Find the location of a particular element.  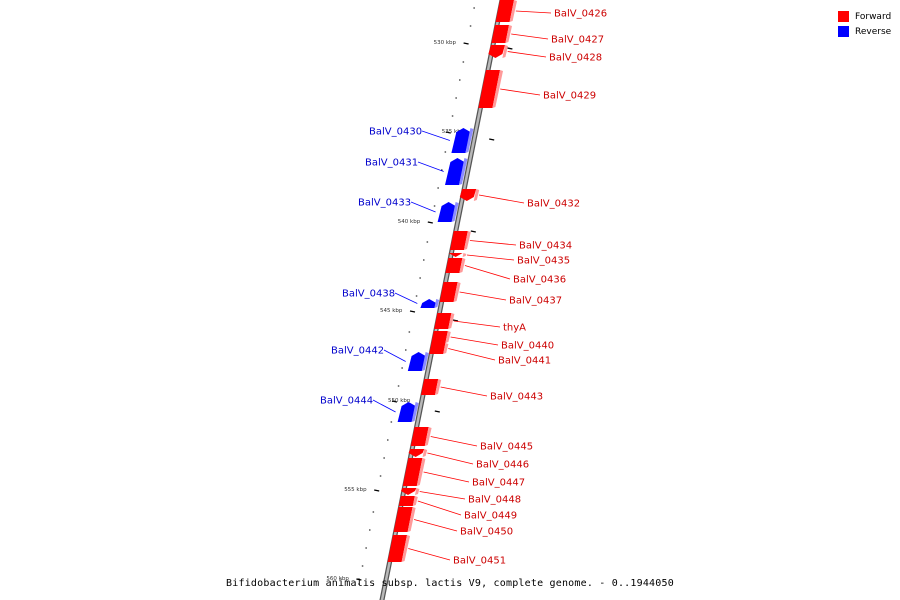

scale-label: 550 kbp is located at coordinates (399, 401).